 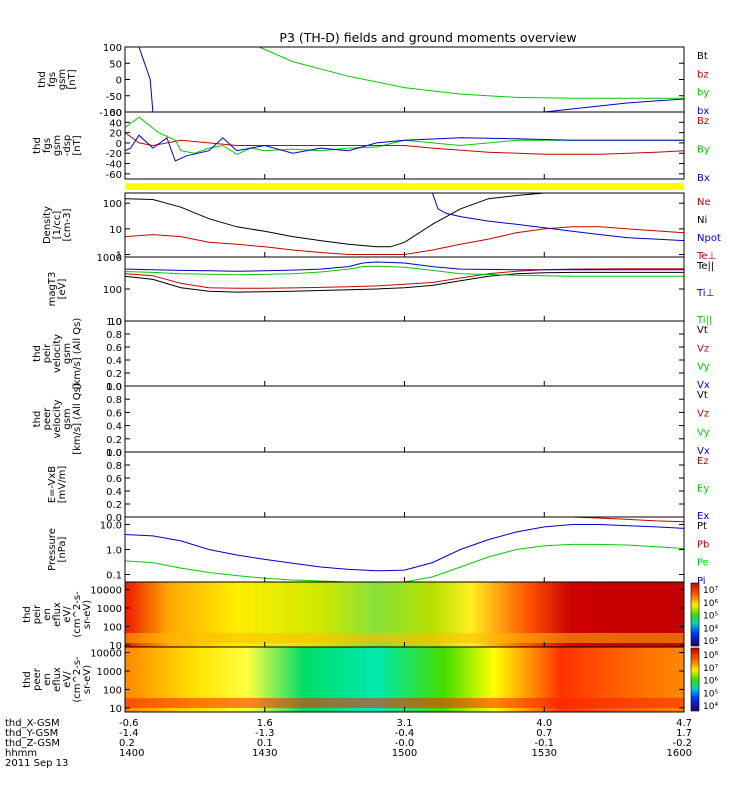 What do you see at coordinates (702, 220) in the screenshot?
I see `legend-label: Ni` at bounding box center [702, 220].